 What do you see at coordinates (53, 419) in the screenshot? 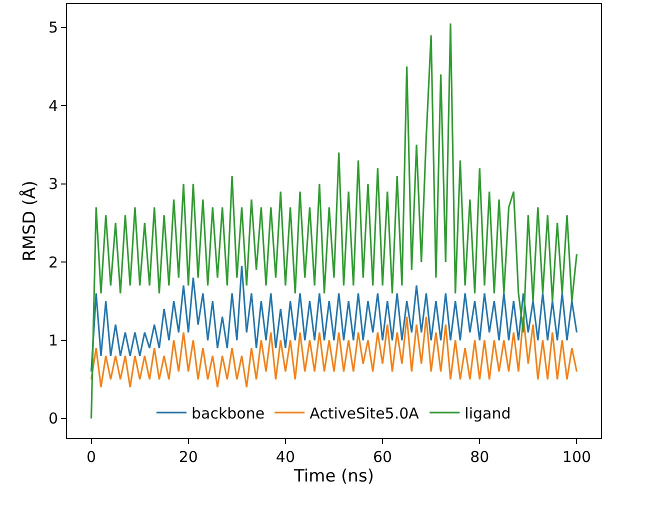
I see `y-tick-label: 0` at bounding box center [53, 419].